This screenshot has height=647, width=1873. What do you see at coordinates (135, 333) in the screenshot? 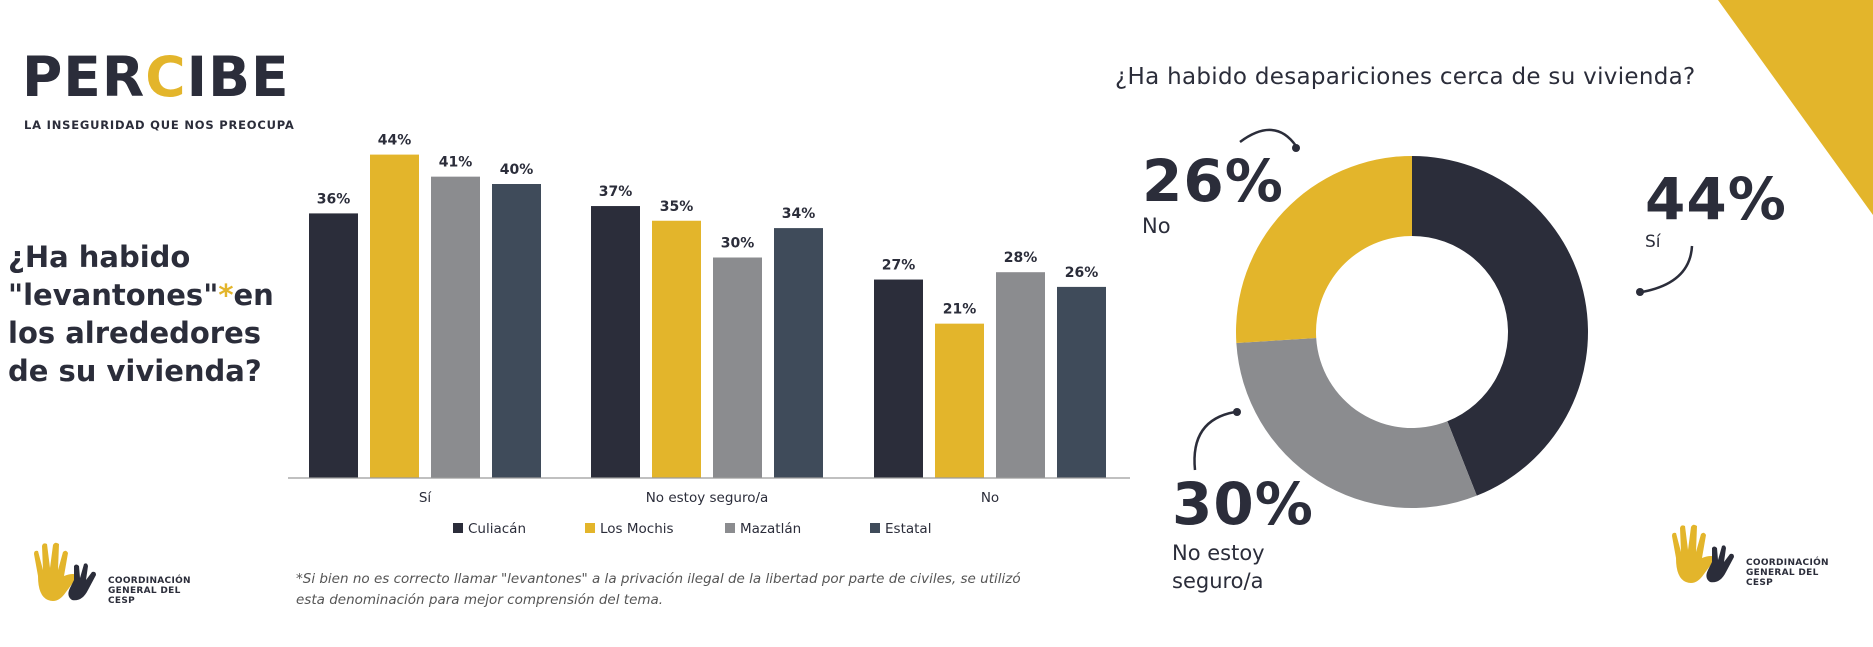
I see `left-question-line3: los alrededores` at bounding box center [135, 333].